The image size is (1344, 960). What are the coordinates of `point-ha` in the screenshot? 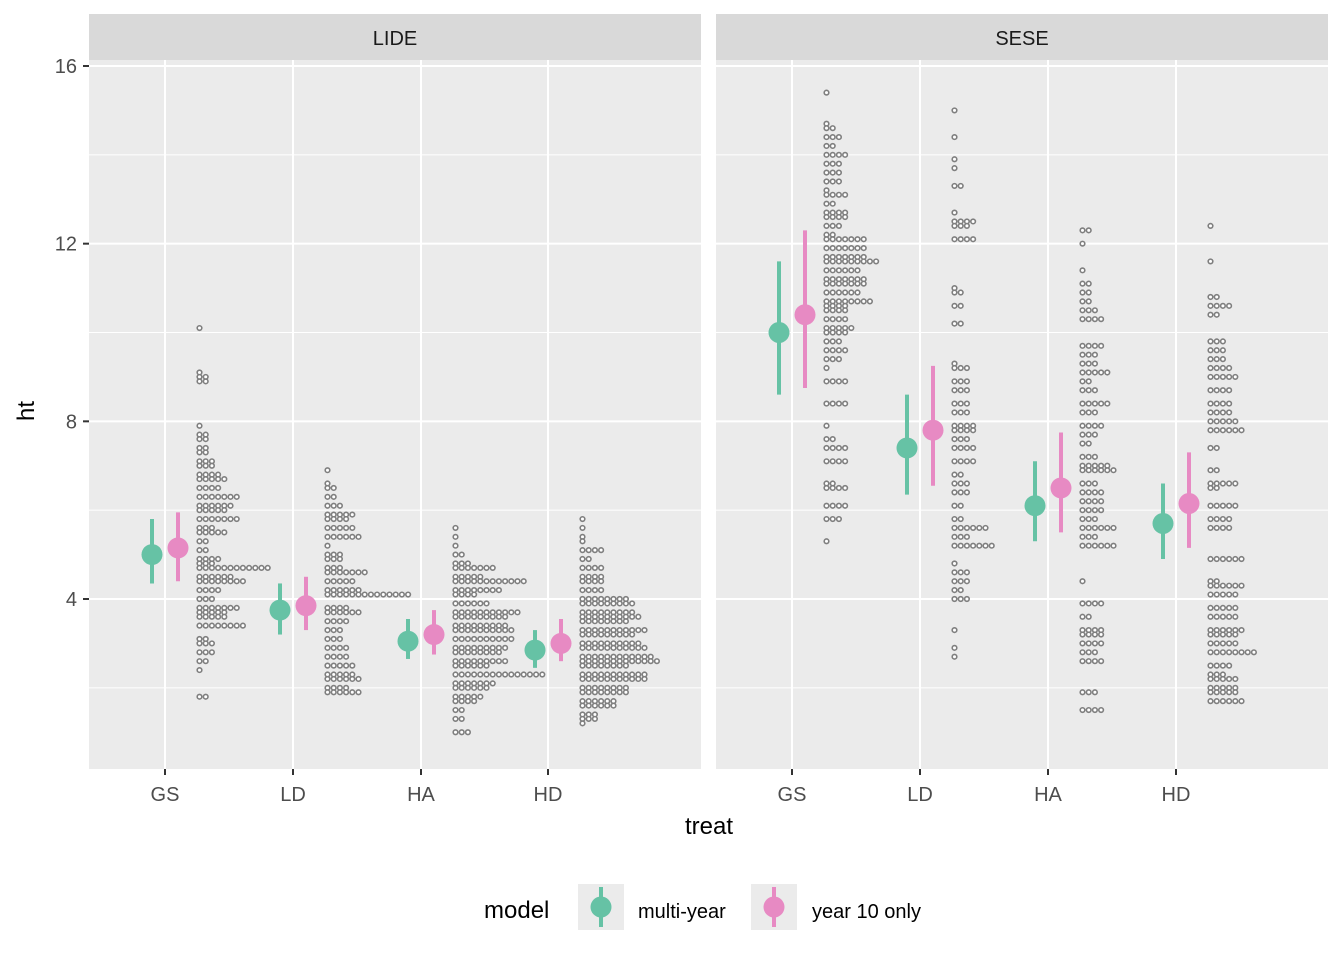 It's located at (434, 635).